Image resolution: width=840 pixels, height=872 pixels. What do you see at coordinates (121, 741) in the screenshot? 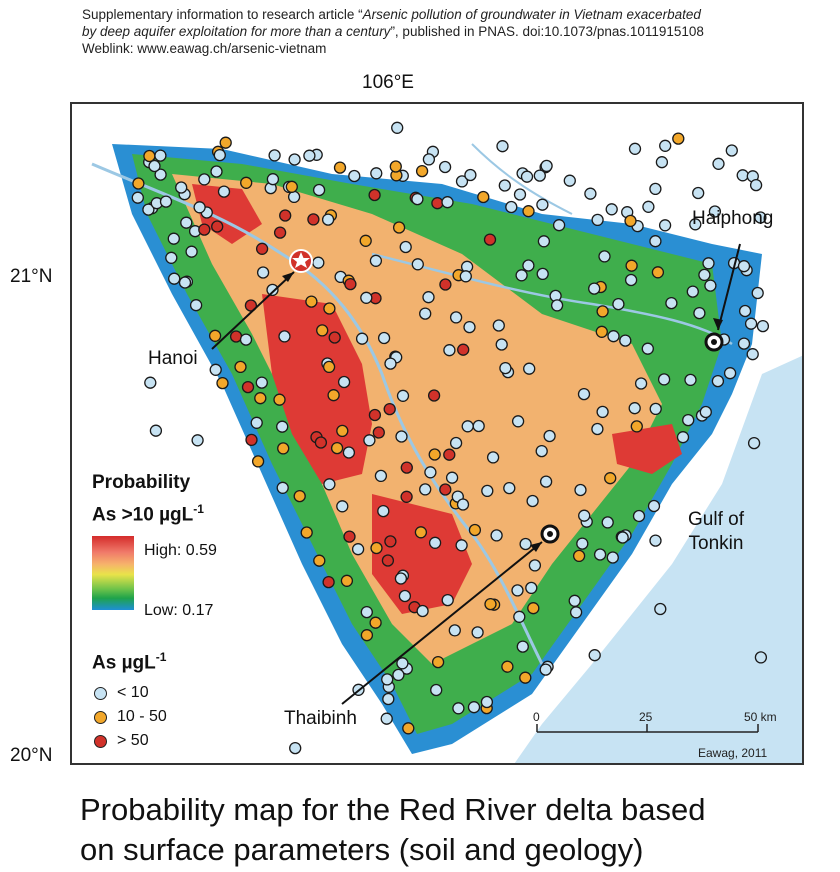
I see `legend-row-high: > 50` at bounding box center [121, 741].